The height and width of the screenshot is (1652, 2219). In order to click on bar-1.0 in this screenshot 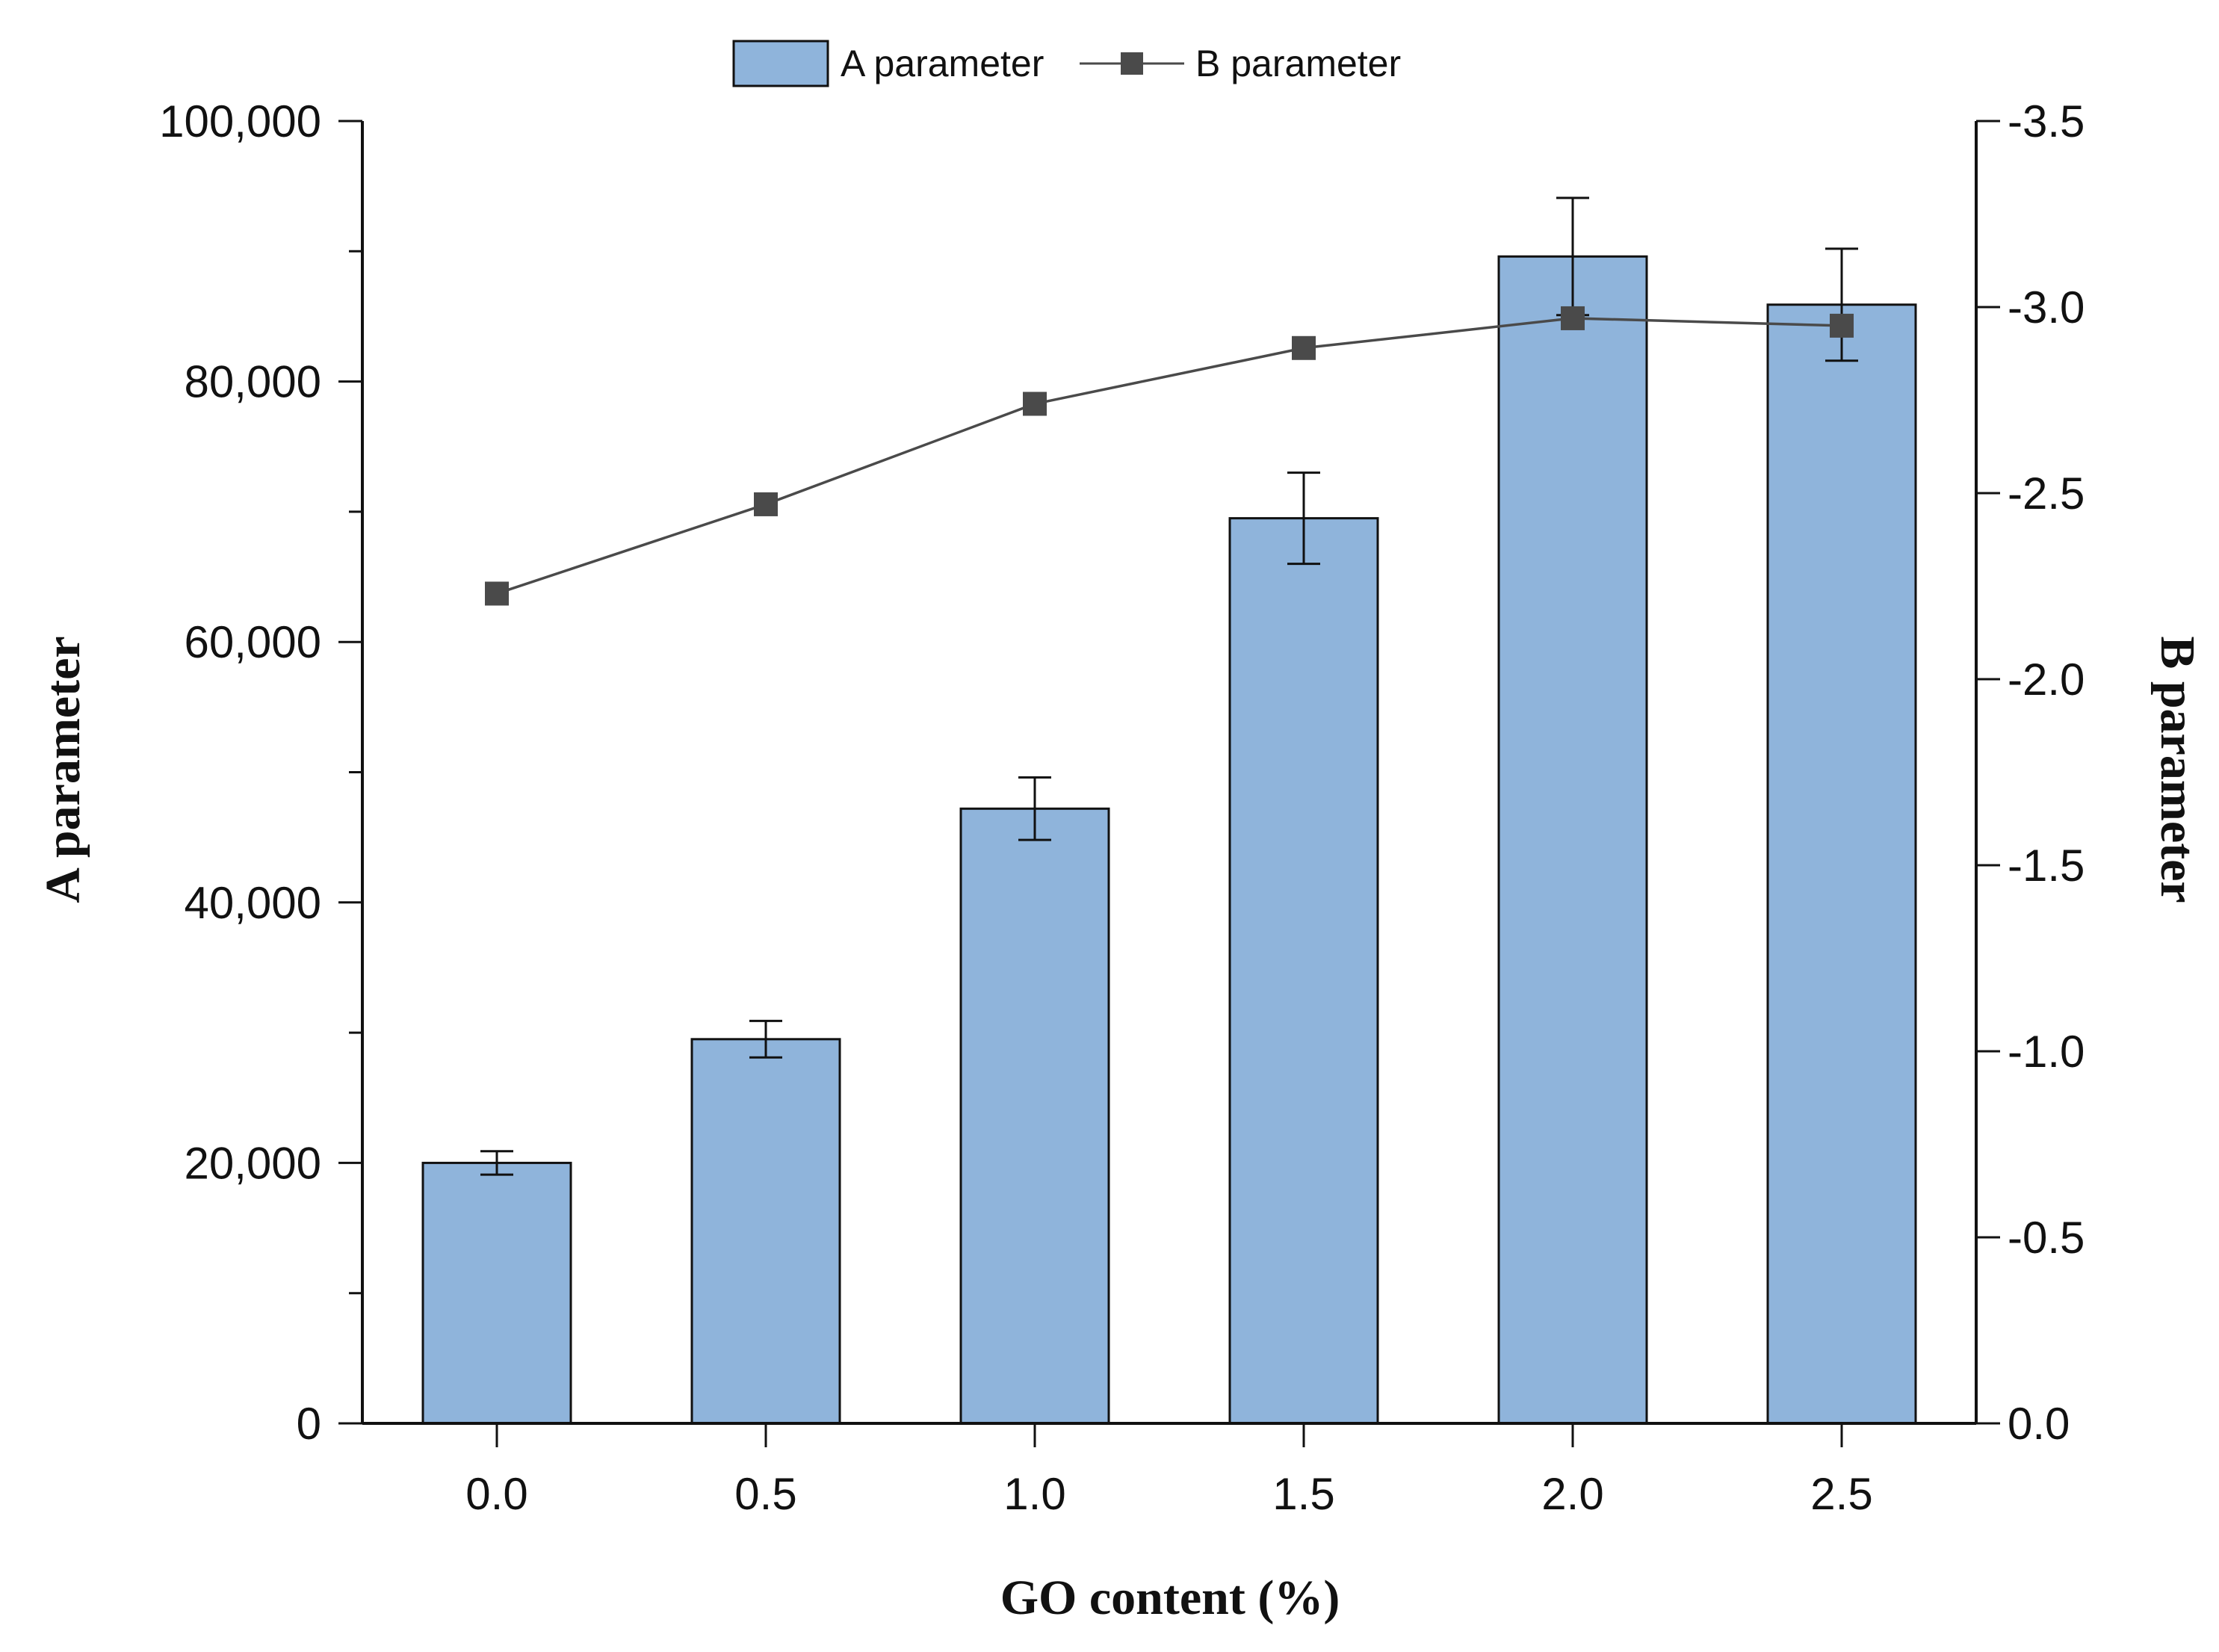, I will do `click(1034, 1116)`.